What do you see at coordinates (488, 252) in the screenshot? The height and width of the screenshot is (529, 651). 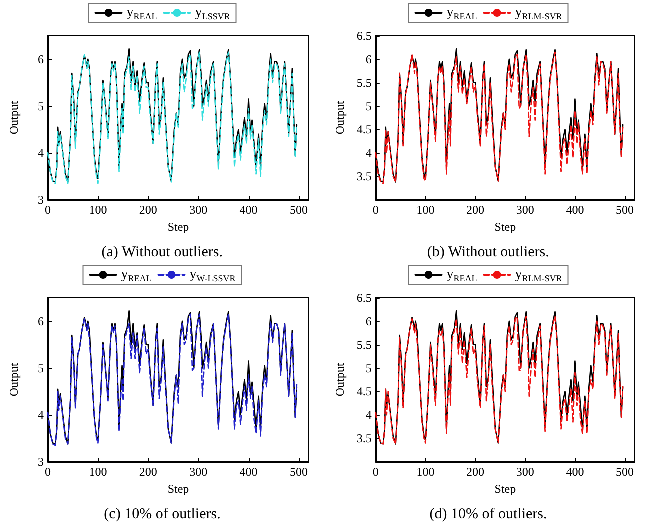 I see `text: (b) Without outliers.` at bounding box center [488, 252].